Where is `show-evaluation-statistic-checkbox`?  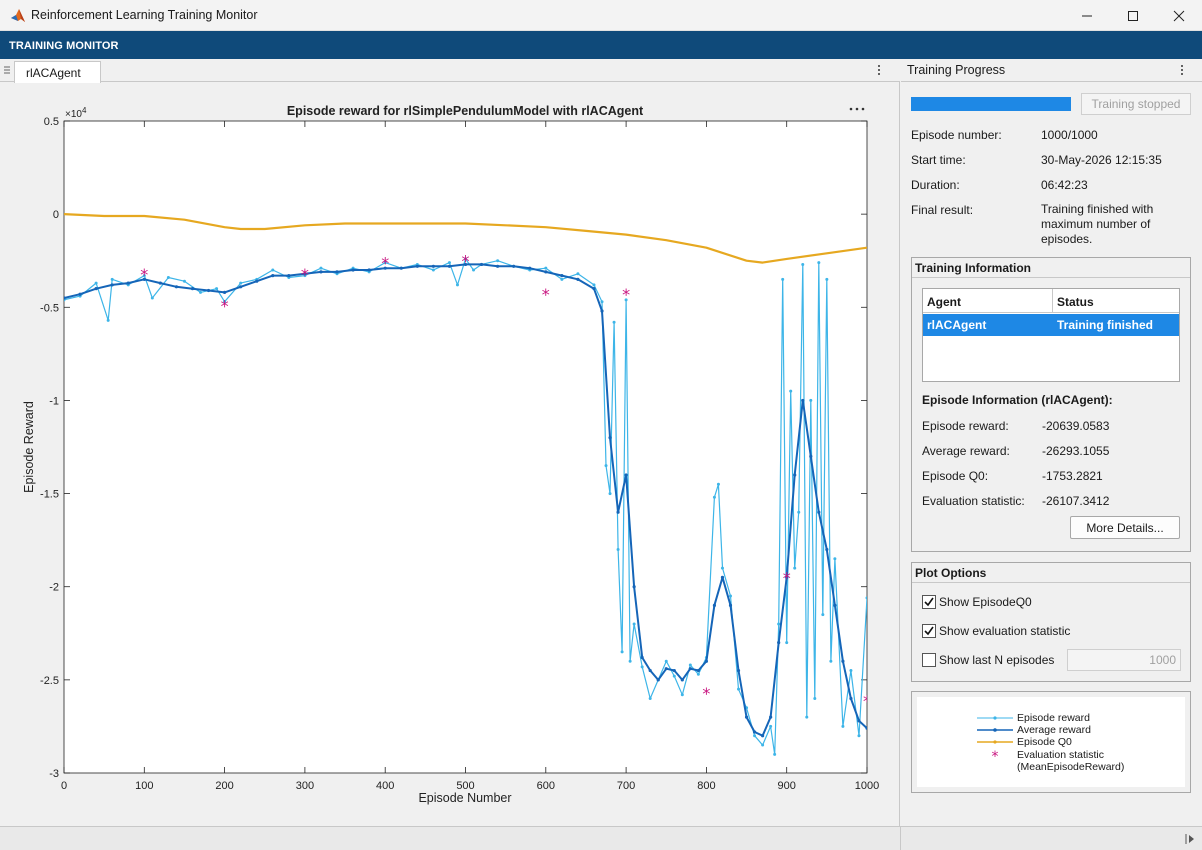 show-evaluation-statistic-checkbox is located at coordinates (929, 631).